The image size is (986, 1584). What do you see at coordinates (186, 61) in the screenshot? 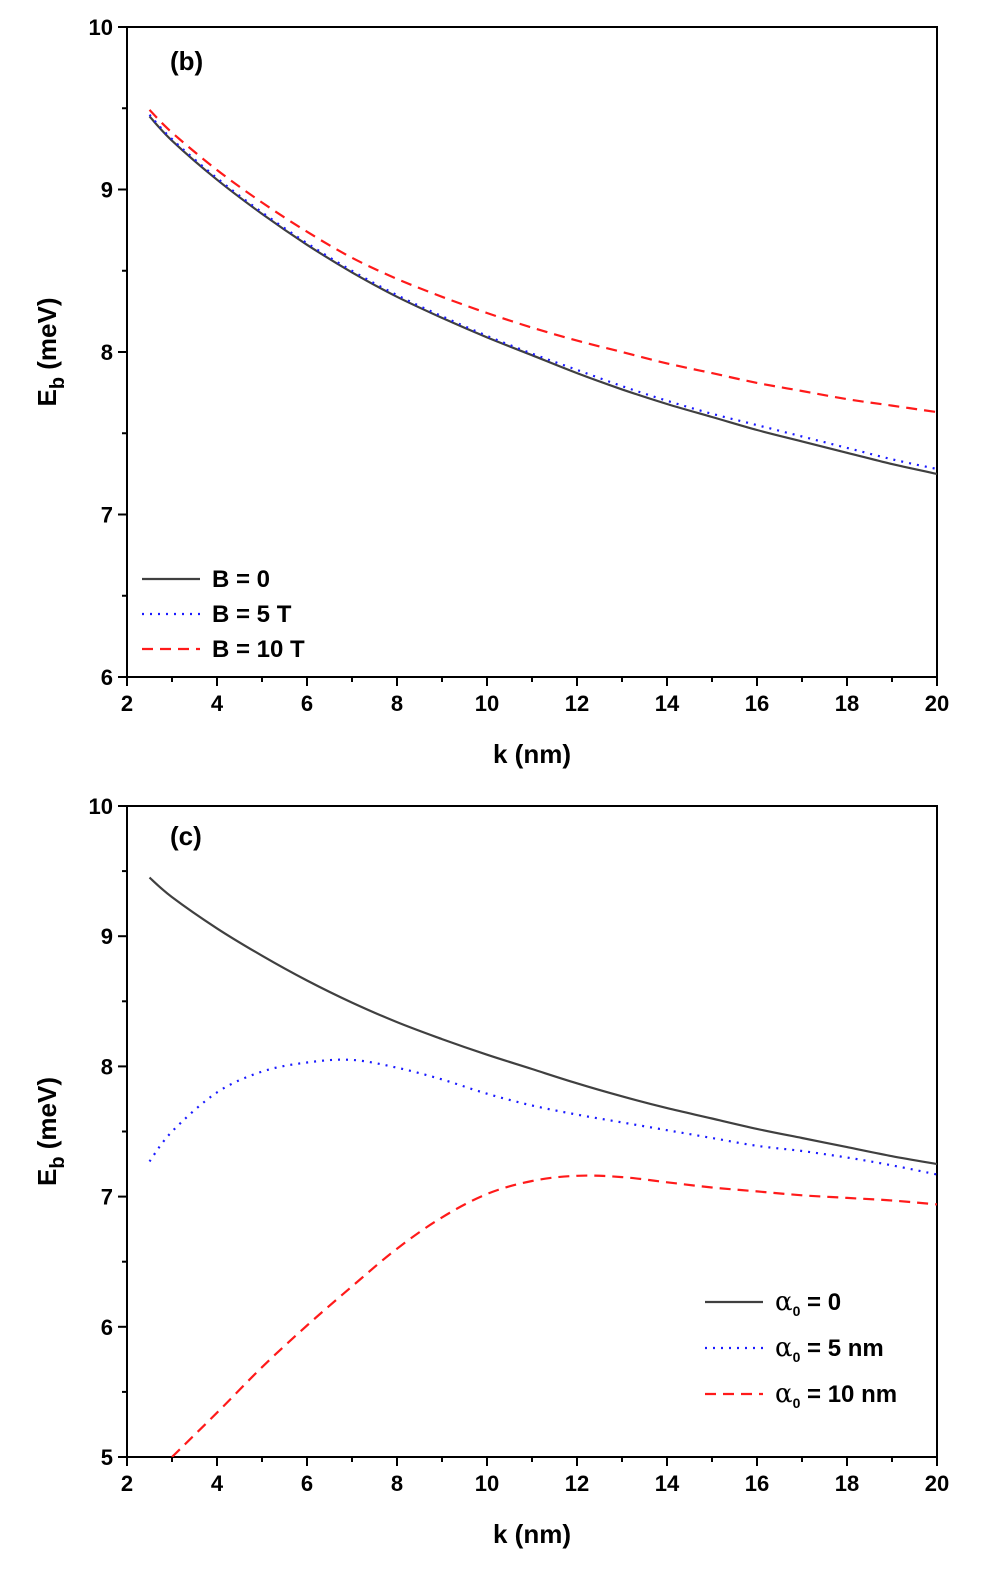
I see `panel-label: (b)` at bounding box center [186, 61].